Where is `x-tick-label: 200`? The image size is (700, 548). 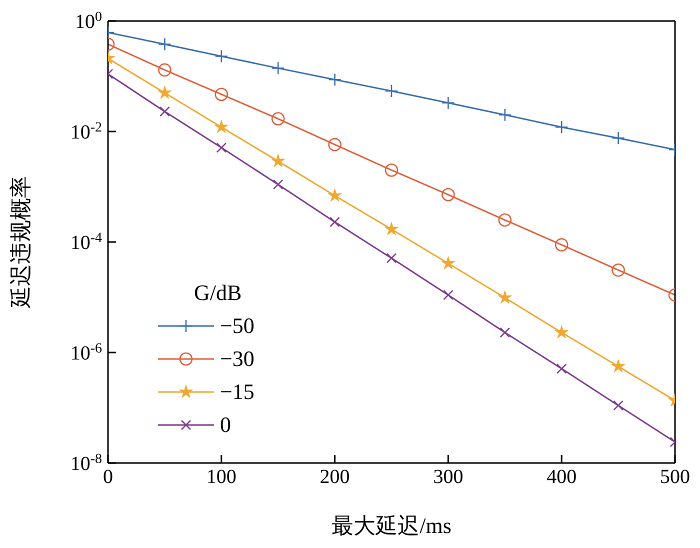 x-tick-label: 200 is located at coordinates (335, 477).